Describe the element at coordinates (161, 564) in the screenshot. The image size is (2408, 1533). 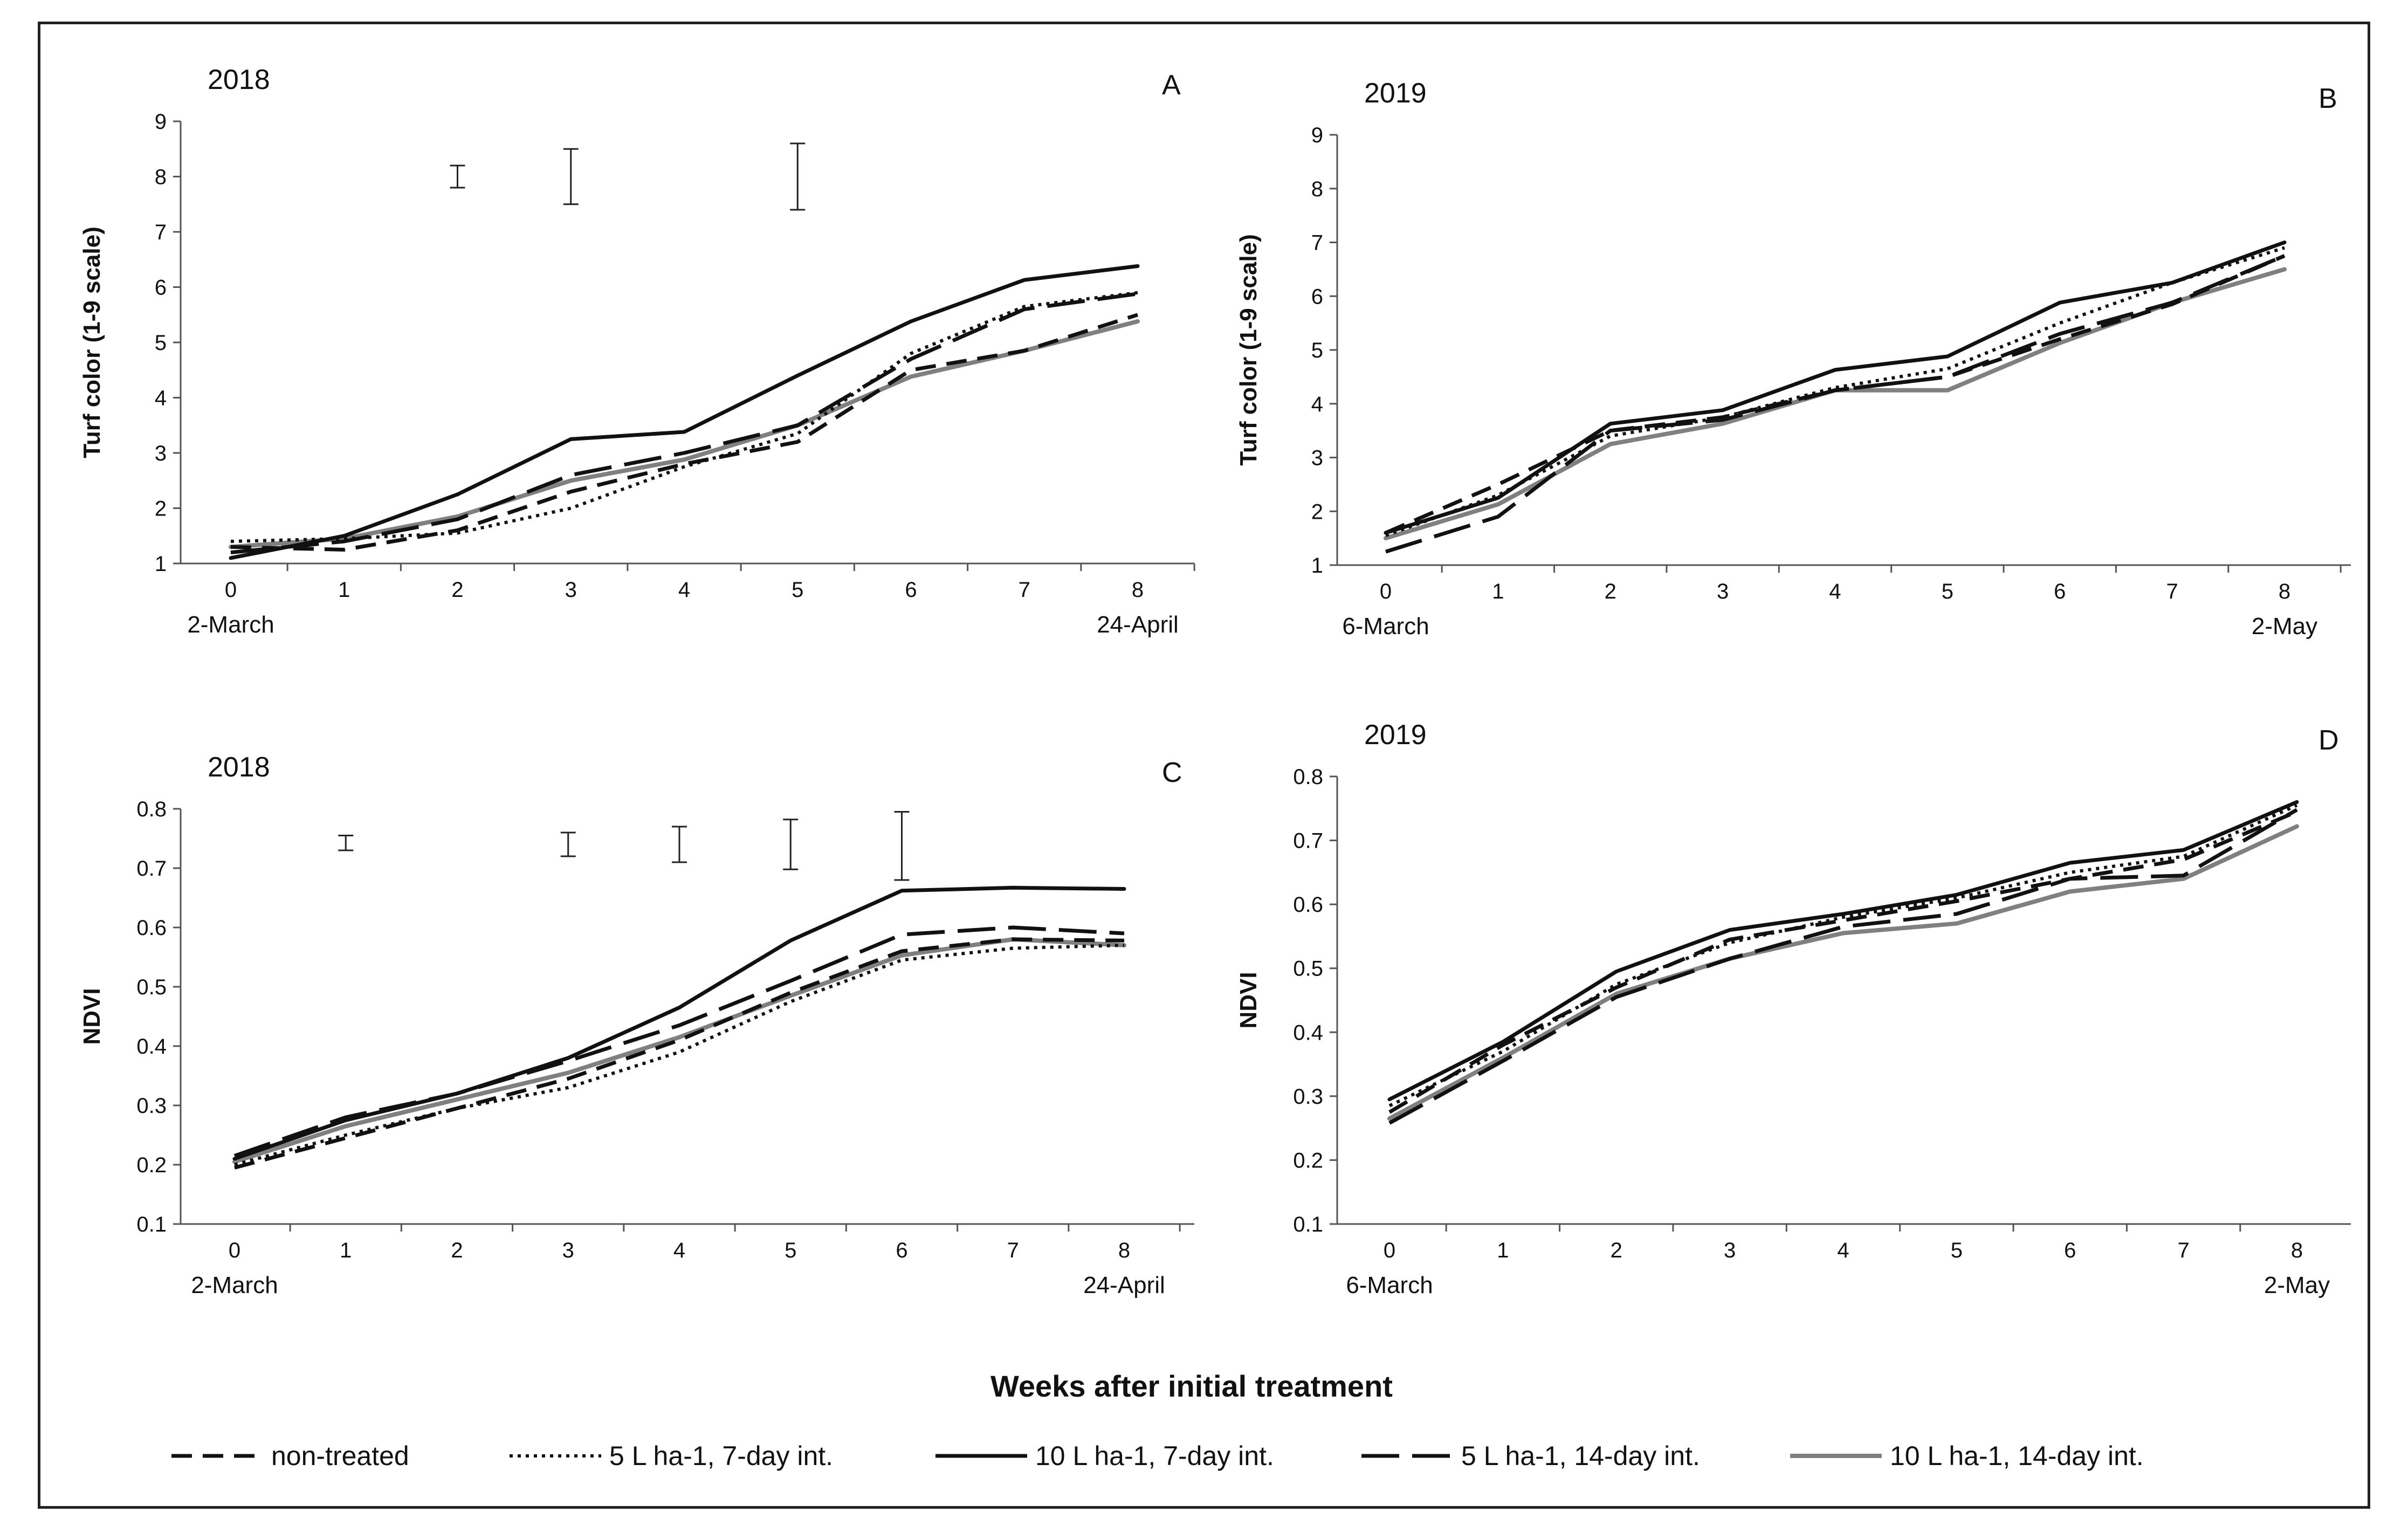
I see `y-tick-label: 1` at that location.